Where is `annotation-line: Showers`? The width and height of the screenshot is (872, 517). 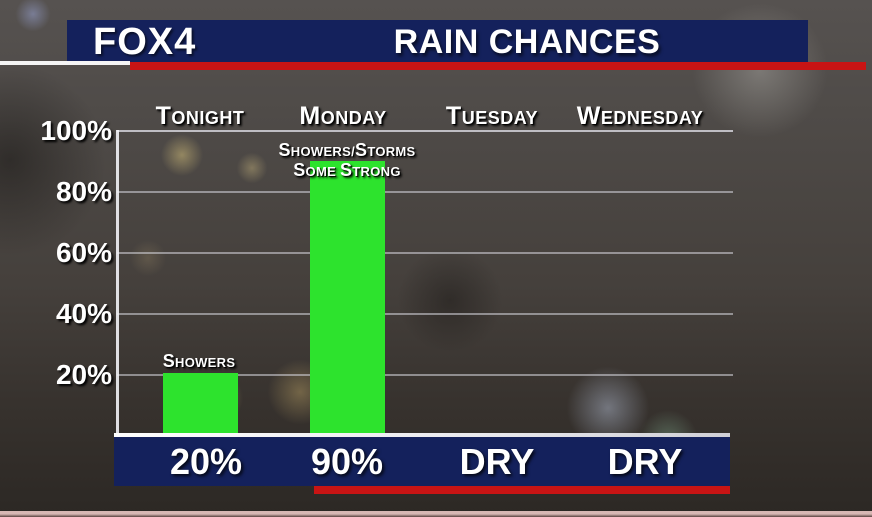 annotation-line: Showers is located at coordinates (199, 361).